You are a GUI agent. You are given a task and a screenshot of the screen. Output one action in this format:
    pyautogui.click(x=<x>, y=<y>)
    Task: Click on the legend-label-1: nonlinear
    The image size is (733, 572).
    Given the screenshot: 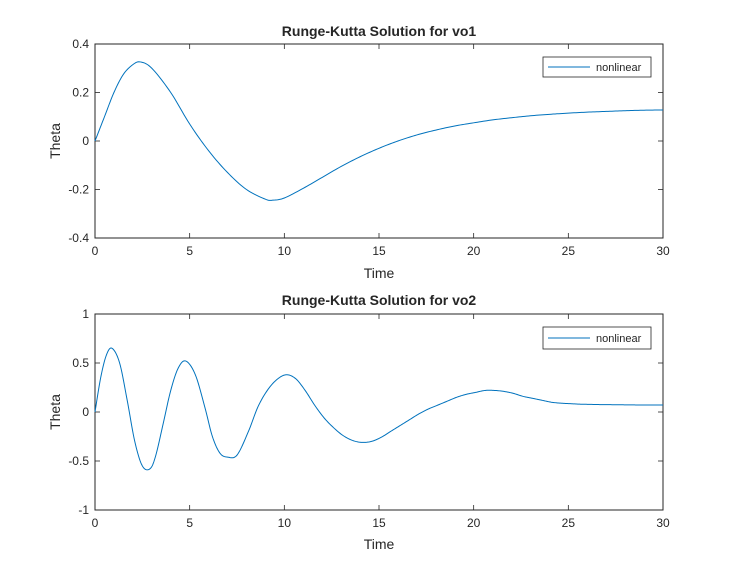 What is the action you would take?
    pyautogui.click(x=619, y=68)
    